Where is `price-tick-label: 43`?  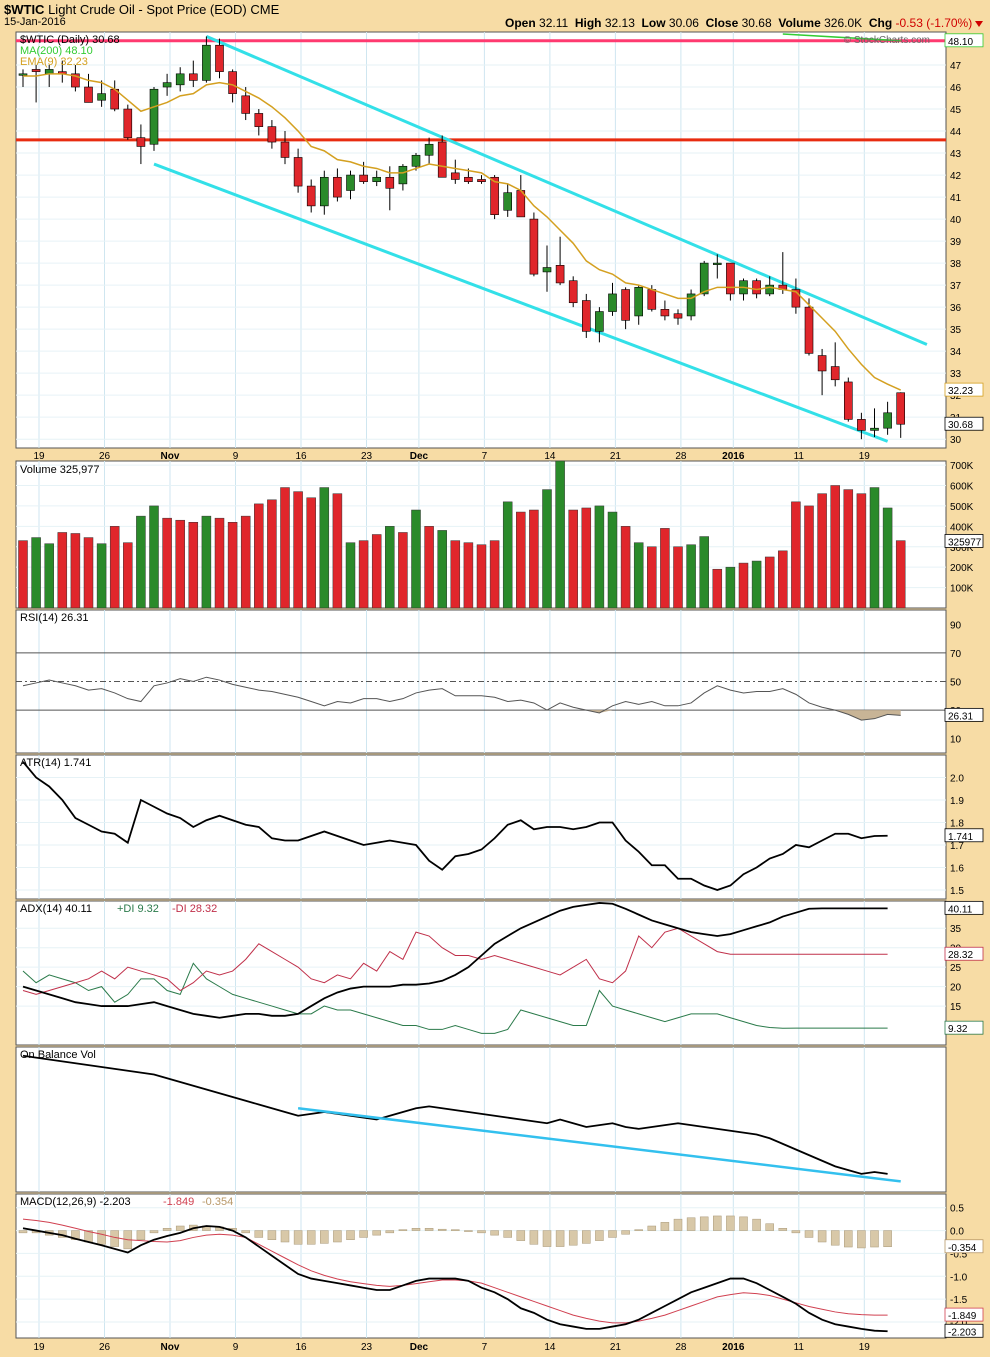 price-tick-label: 43 is located at coordinates (956, 154).